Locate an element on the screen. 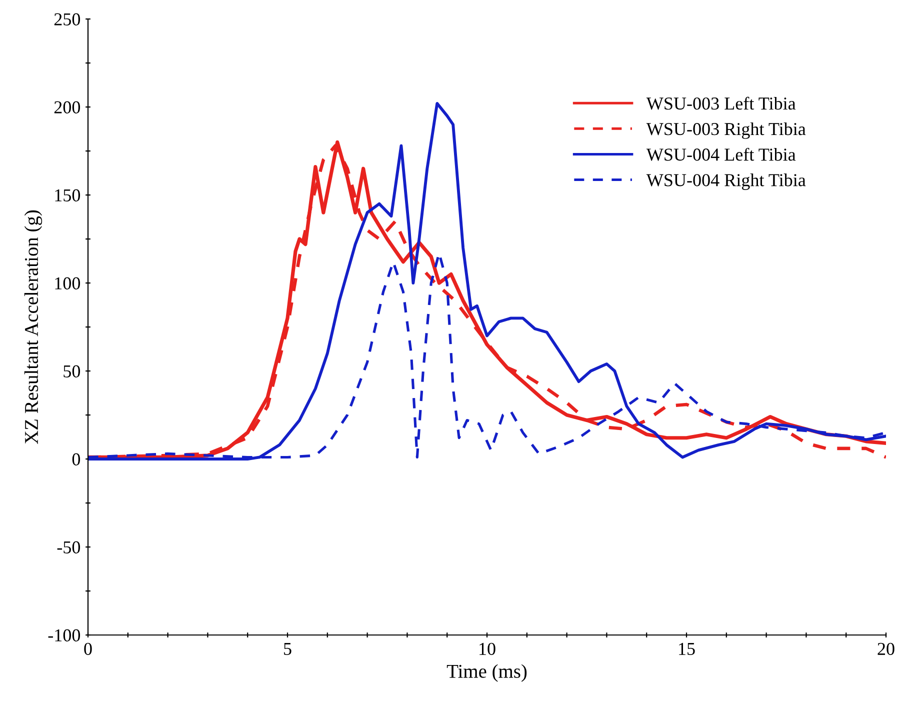  y-tick-label: -100 is located at coordinates (64, 635).